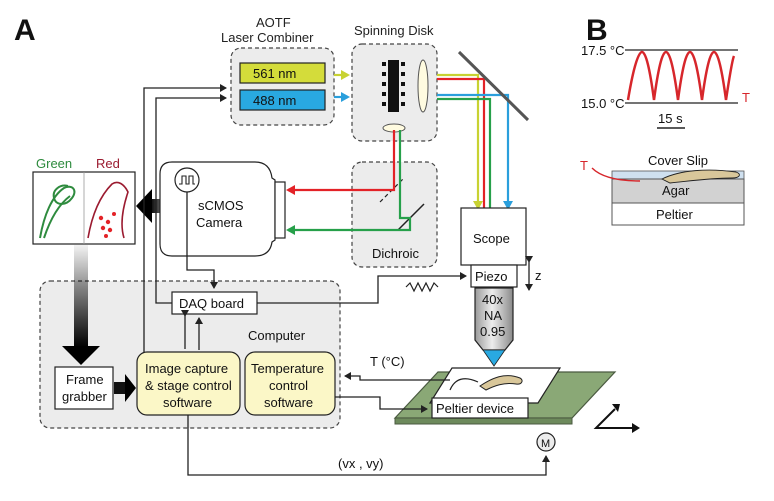 Image resolution: width=774 pixels, height=501 pixels. Describe the element at coordinates (494, 358) in the screenshot. I see `objective-tip` at that location.